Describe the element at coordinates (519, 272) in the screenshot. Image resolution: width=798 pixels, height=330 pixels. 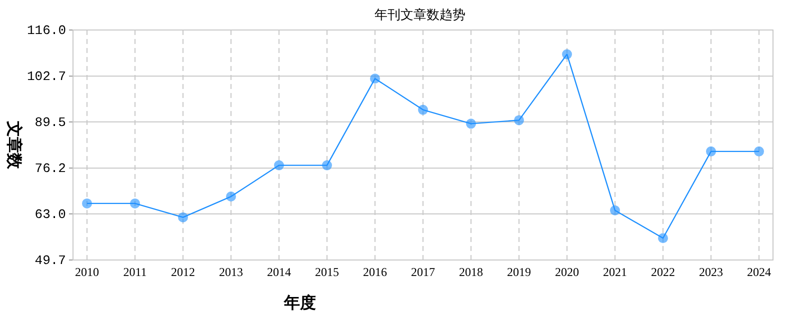
I see `x-tick-label: 2019` at that location.